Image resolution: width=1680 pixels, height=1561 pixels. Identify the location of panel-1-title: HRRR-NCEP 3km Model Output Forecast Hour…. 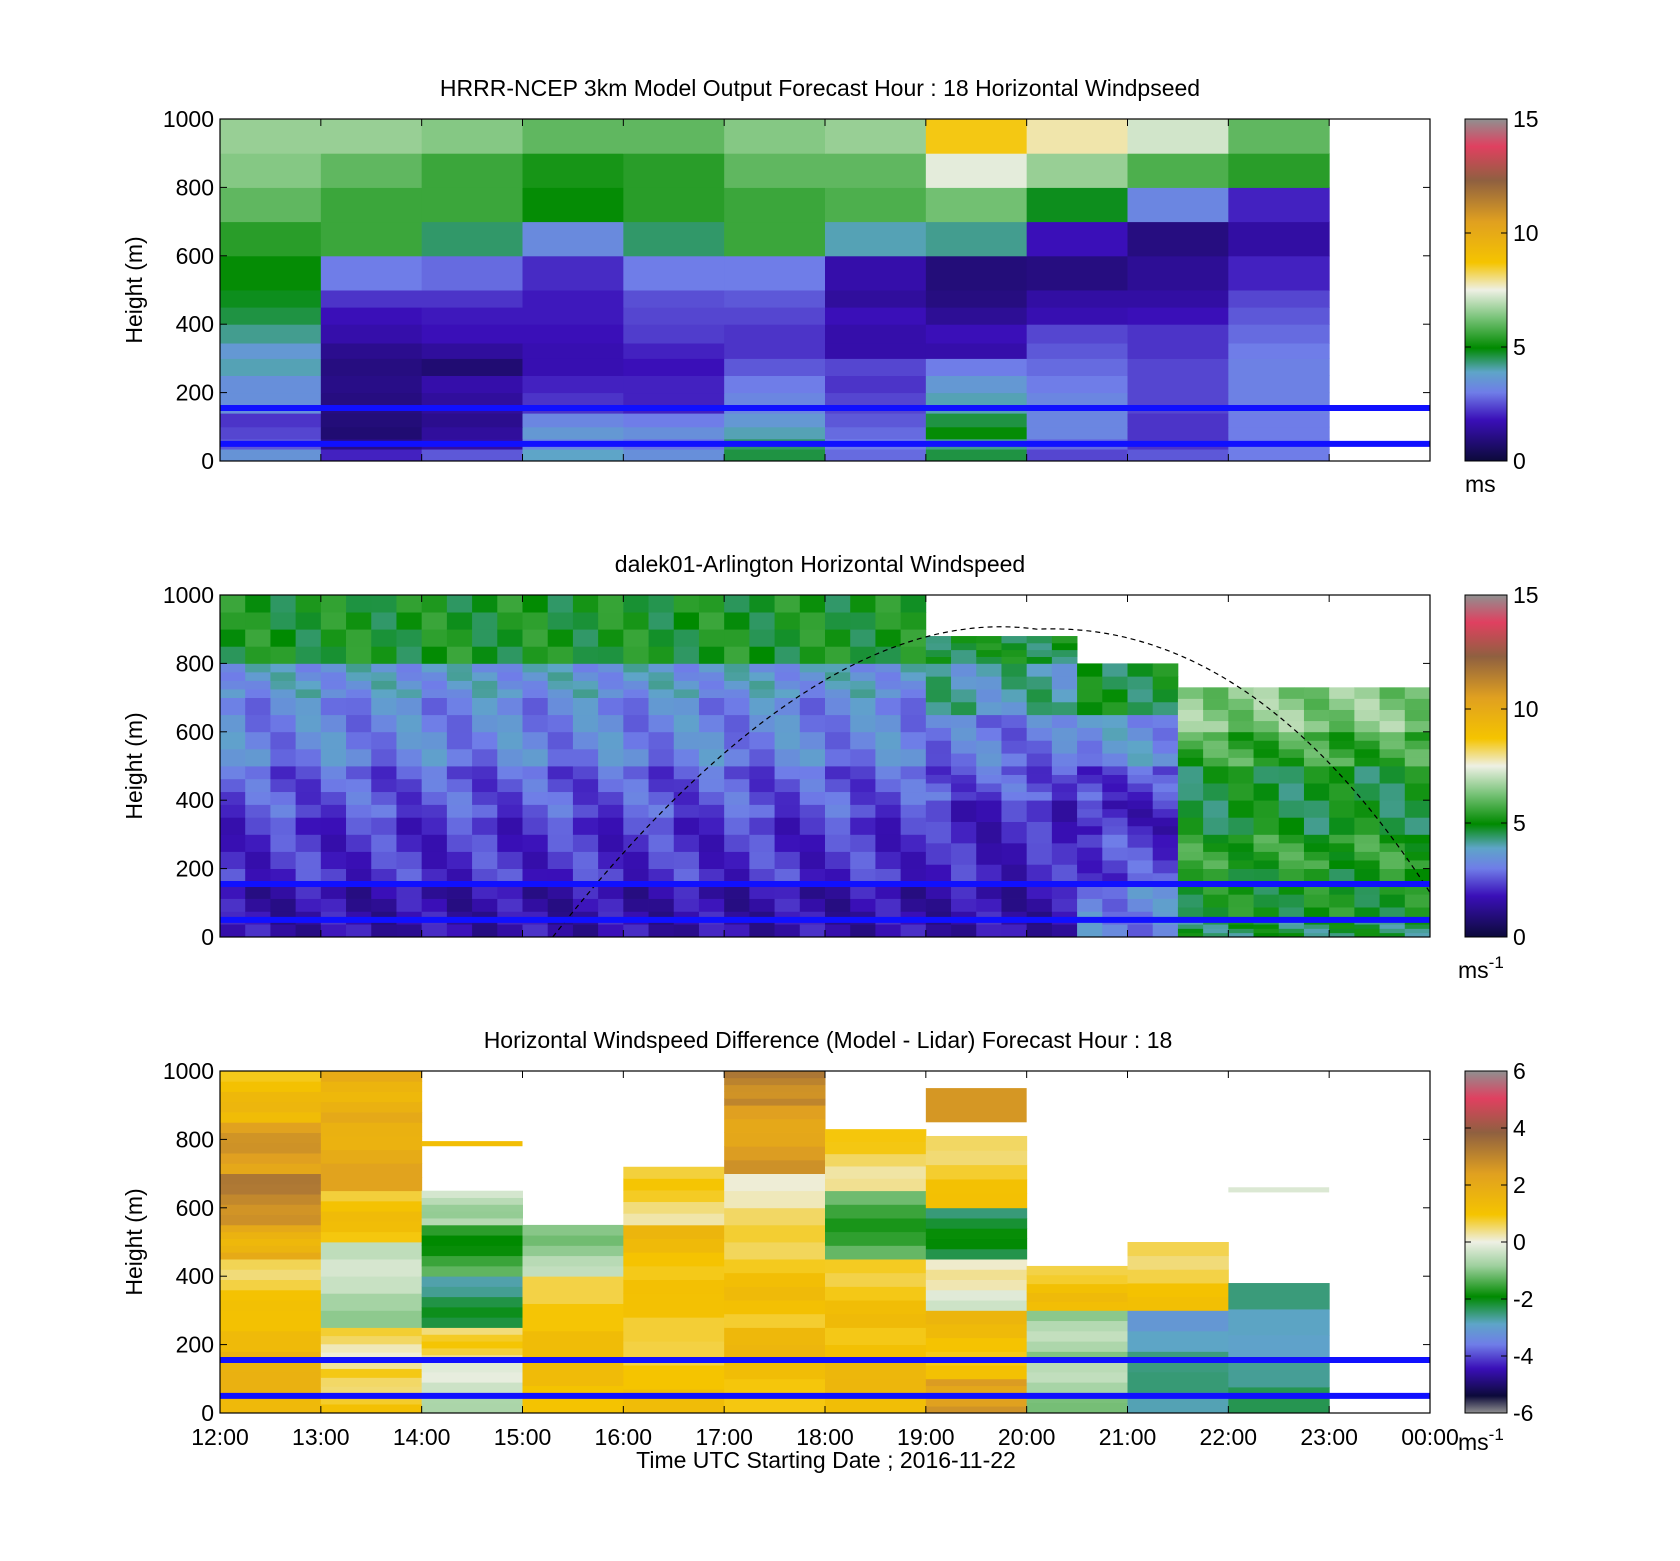
(820, 88).